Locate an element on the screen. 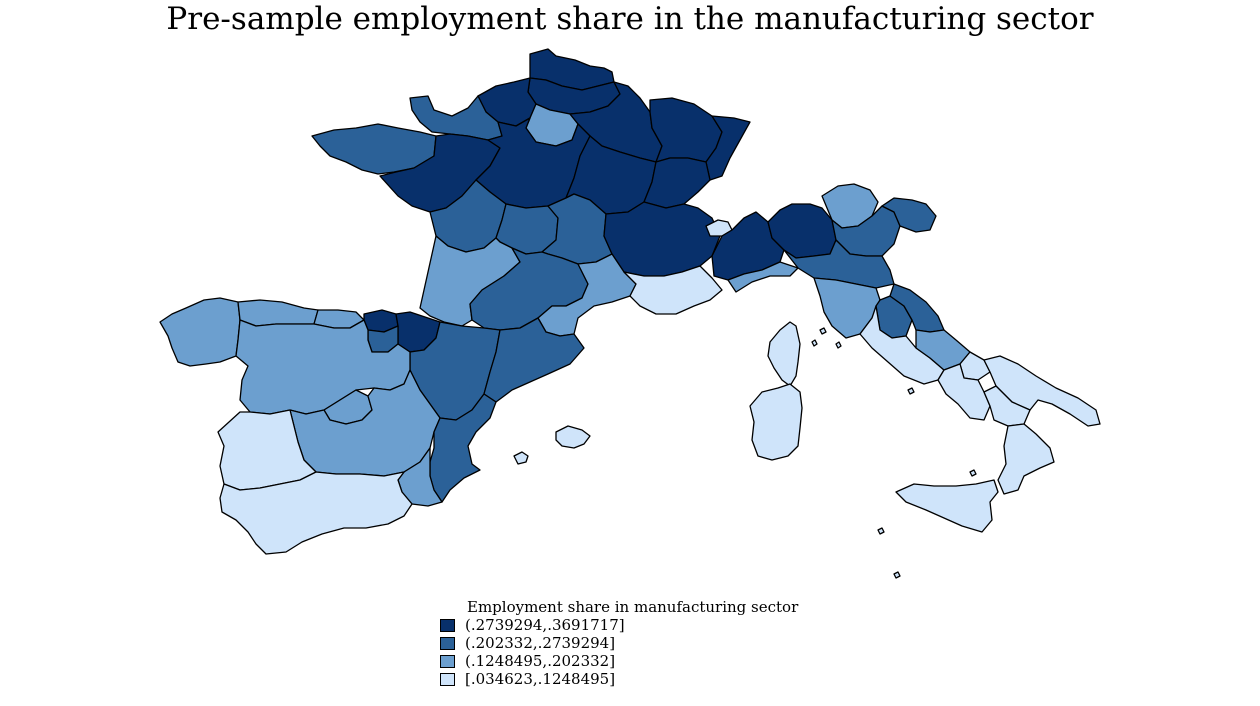 The height and width of the screenshot is (706, 1260). legend-item: (.1248495,.202332] is located at coordinates (619, 661).